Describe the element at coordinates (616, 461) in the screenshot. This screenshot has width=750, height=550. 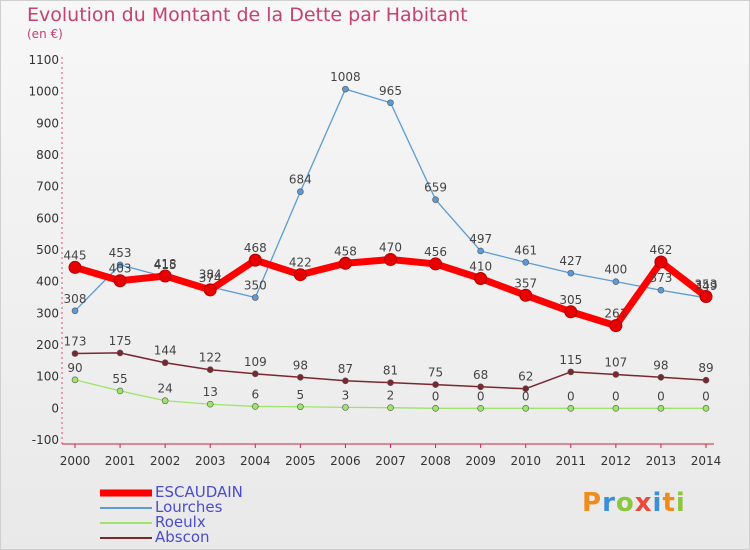
I see `x-tick-label: 2012` at that location.